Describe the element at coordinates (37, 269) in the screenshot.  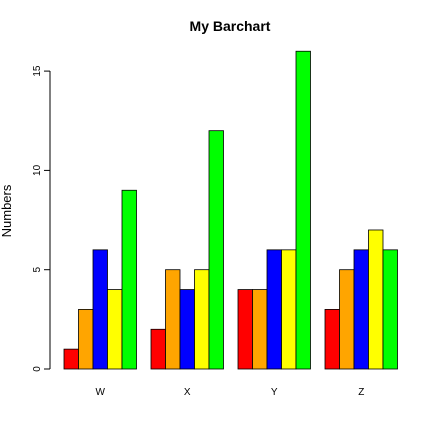
I see `y-tick-label: 5` at that location.